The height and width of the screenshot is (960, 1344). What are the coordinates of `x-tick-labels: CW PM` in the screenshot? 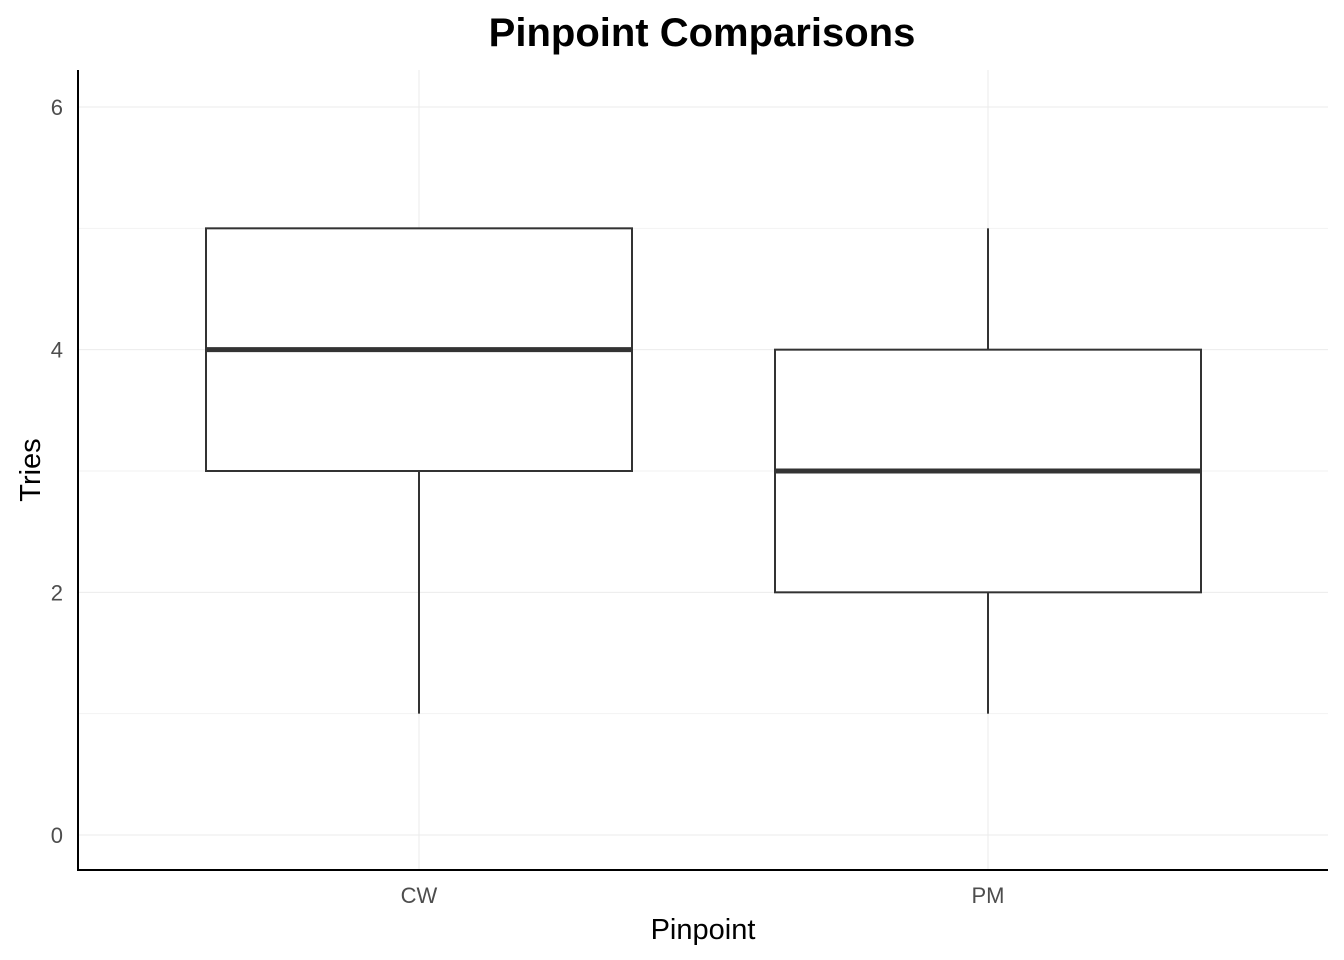 It's located at (703, 895).